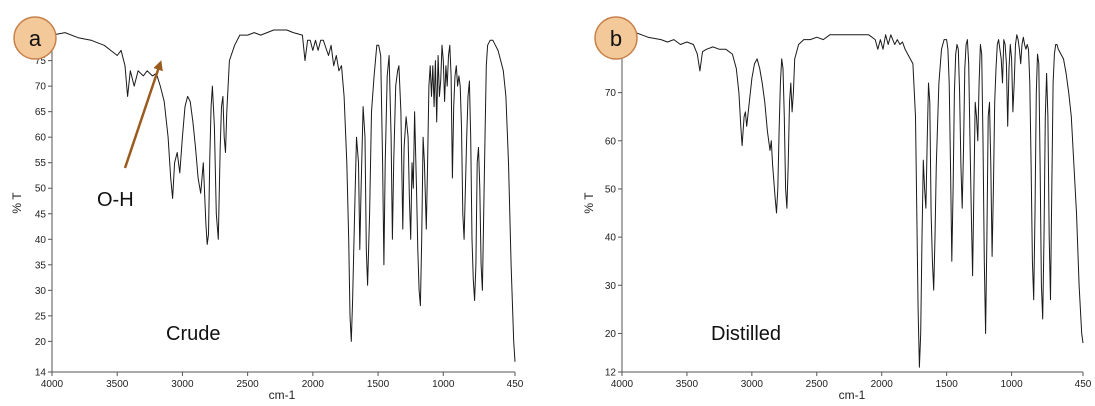  What do you see at coordinates (41, 61) in the screenshot?
I see `y-tick-label: 75` at bounding box center [41, 61].